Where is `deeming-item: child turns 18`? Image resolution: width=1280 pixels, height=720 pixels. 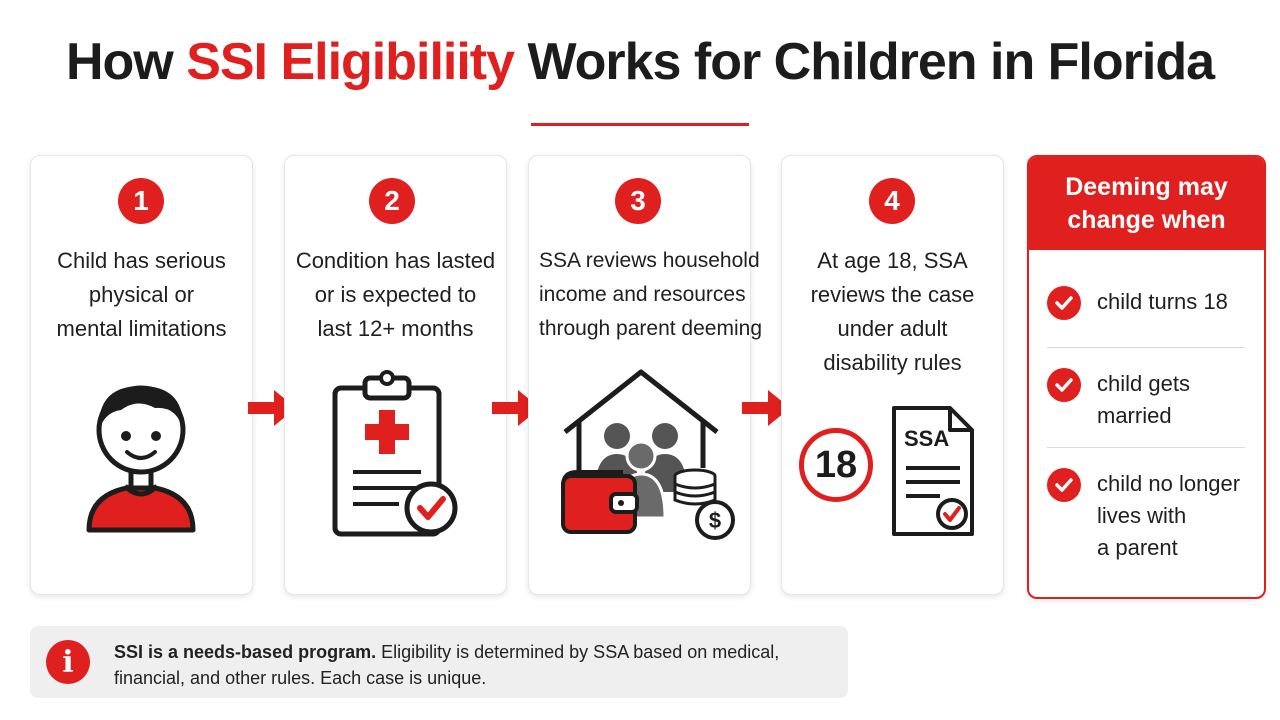 deeming-item: child turns 18 is located at coordinates (1147, 303).